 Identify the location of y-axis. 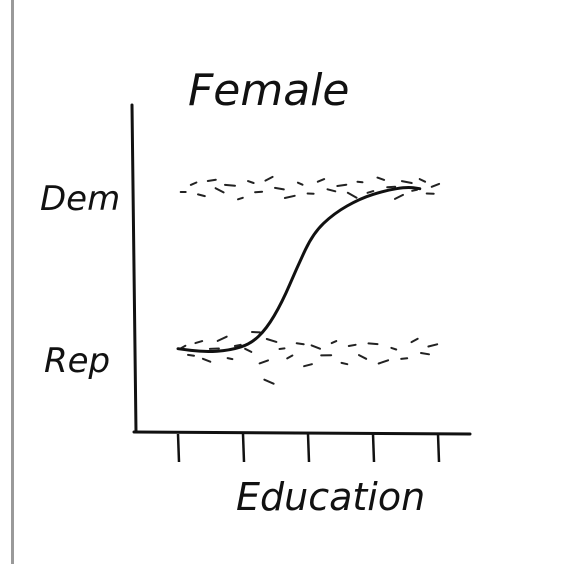
(134, 268).